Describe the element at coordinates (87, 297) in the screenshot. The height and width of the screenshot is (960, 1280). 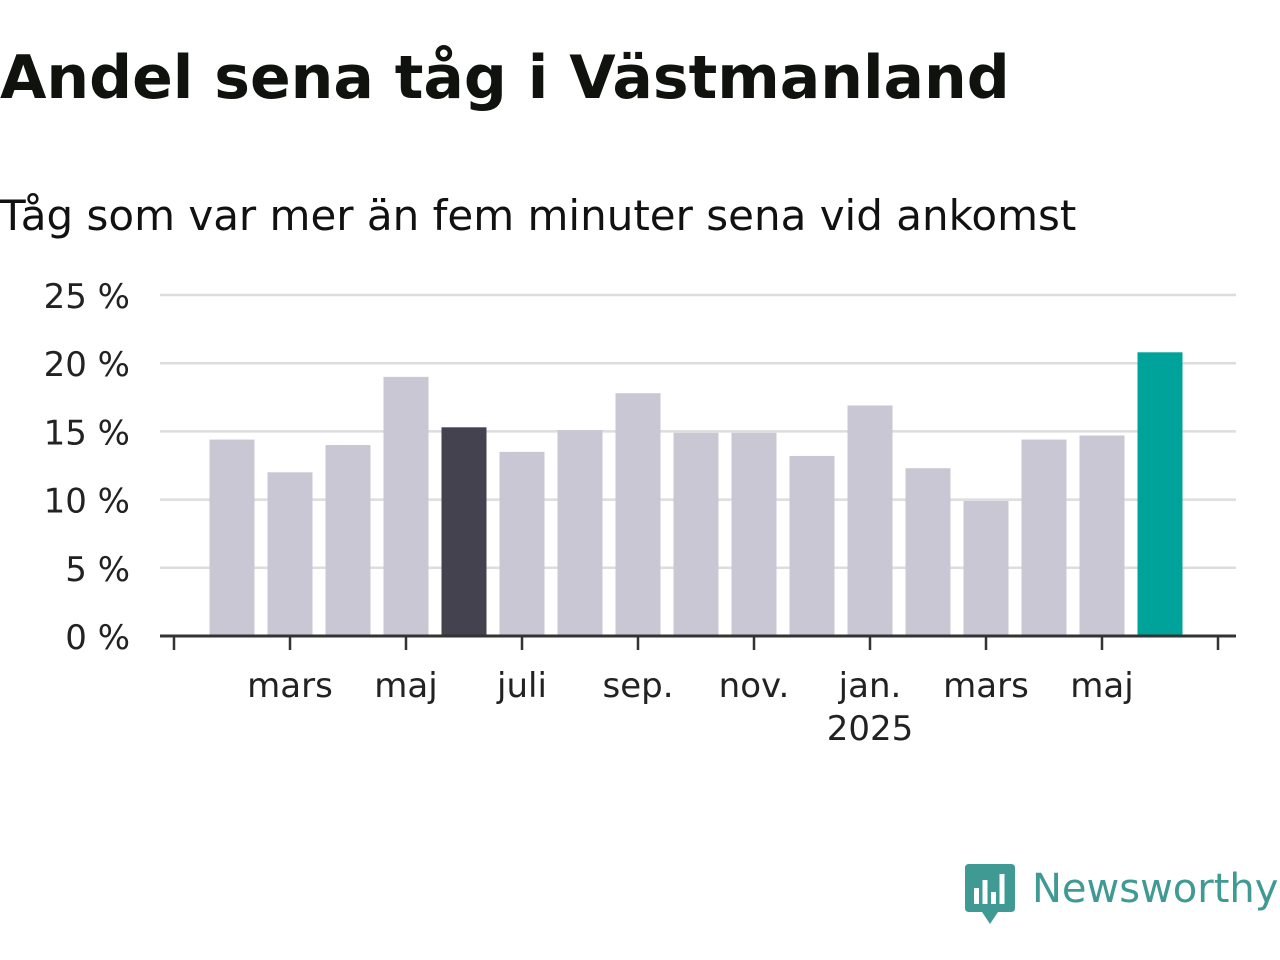
I see `y-tick-label: 25 %` at that location.